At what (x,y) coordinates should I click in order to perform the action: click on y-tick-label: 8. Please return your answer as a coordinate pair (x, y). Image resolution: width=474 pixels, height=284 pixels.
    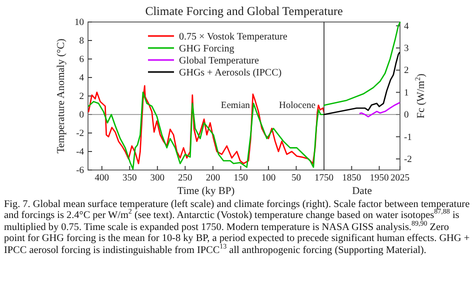
    Looking at the image, I should click on (81, 41).